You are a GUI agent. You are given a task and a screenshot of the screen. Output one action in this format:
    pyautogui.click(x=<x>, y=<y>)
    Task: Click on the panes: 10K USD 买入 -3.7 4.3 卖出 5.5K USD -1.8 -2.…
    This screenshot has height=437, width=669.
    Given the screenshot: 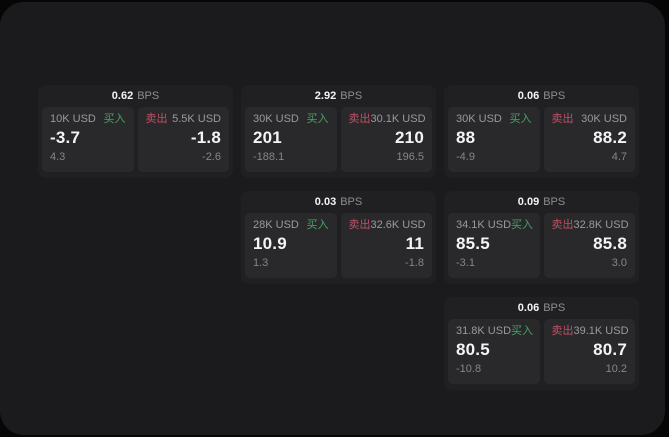 What is the action you would take?
    pyautogui.click(x=135, y=139)
    